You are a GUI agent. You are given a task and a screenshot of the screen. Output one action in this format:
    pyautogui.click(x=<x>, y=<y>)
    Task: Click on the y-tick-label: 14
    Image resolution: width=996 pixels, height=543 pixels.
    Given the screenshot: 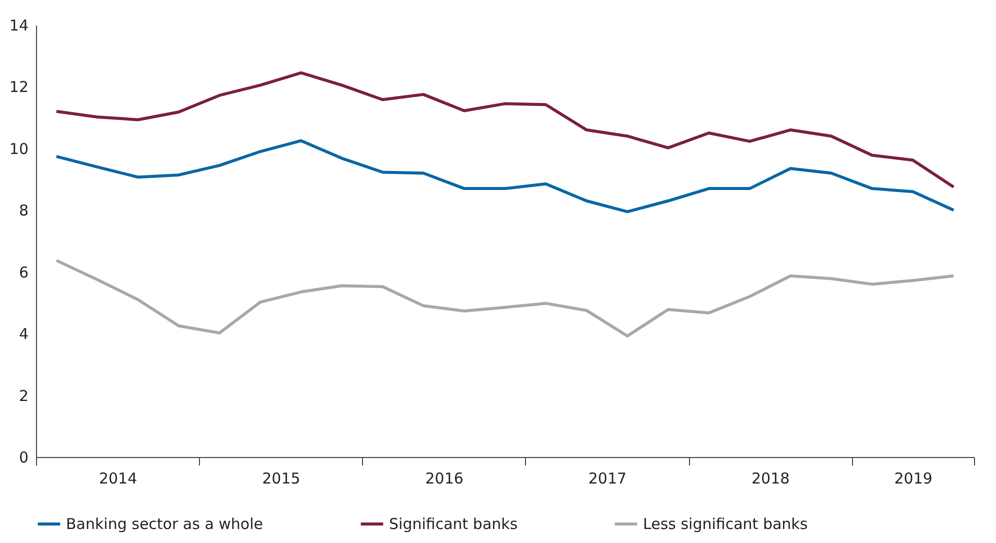 What is the action you would take?
    pyautogui.click(x=18, y=25)
    